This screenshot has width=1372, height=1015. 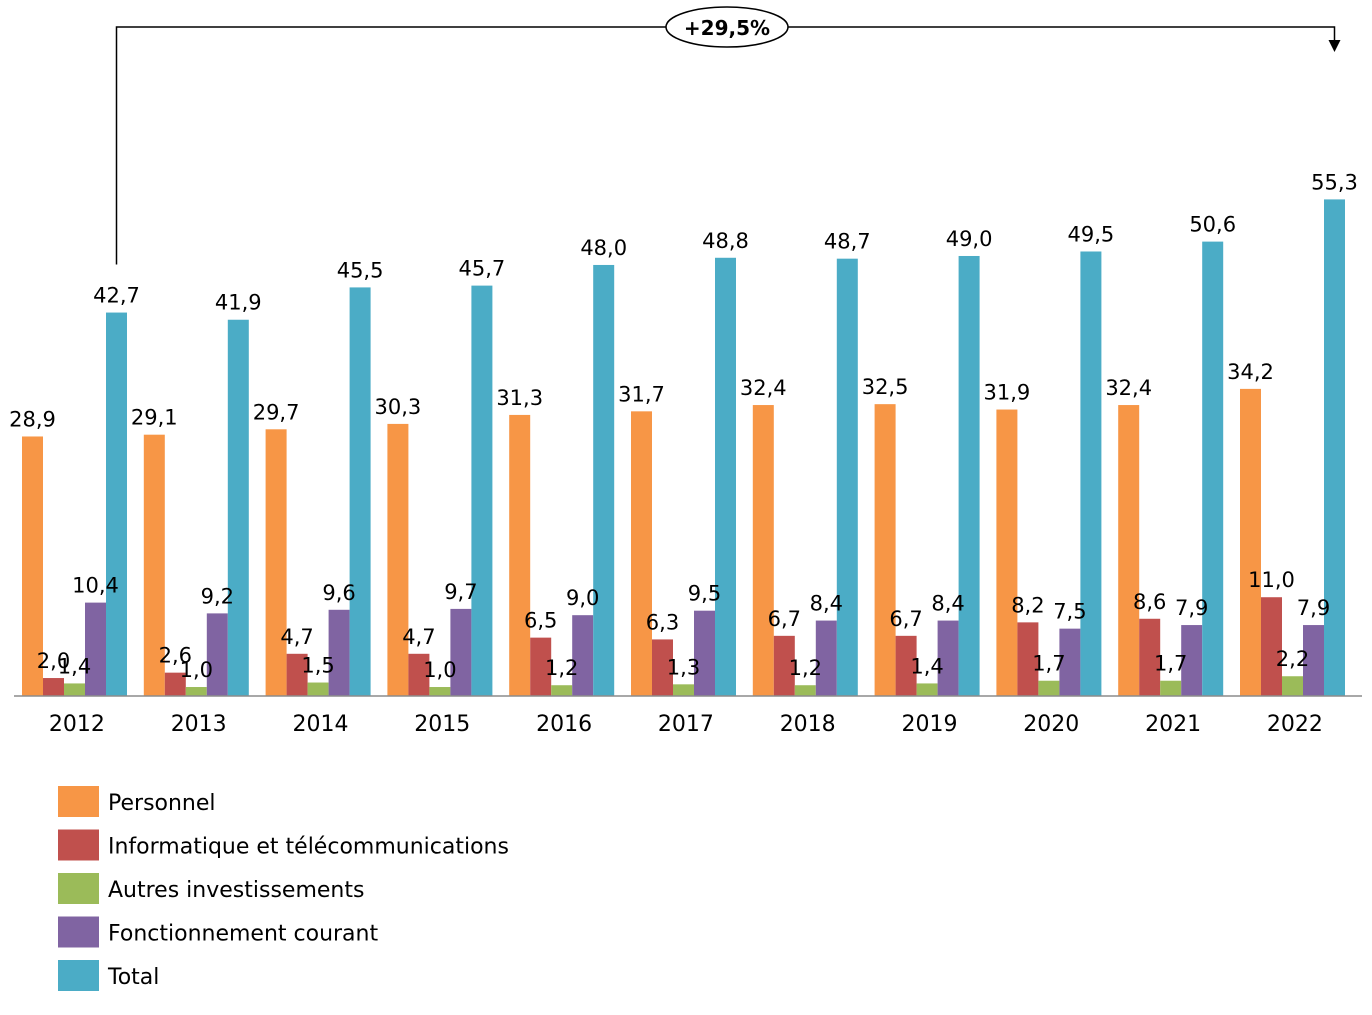 What do you see at coordinates (1007, 393) in the screenshot?
I see `data-label: 31,9` at bounding box center [1007, 393].